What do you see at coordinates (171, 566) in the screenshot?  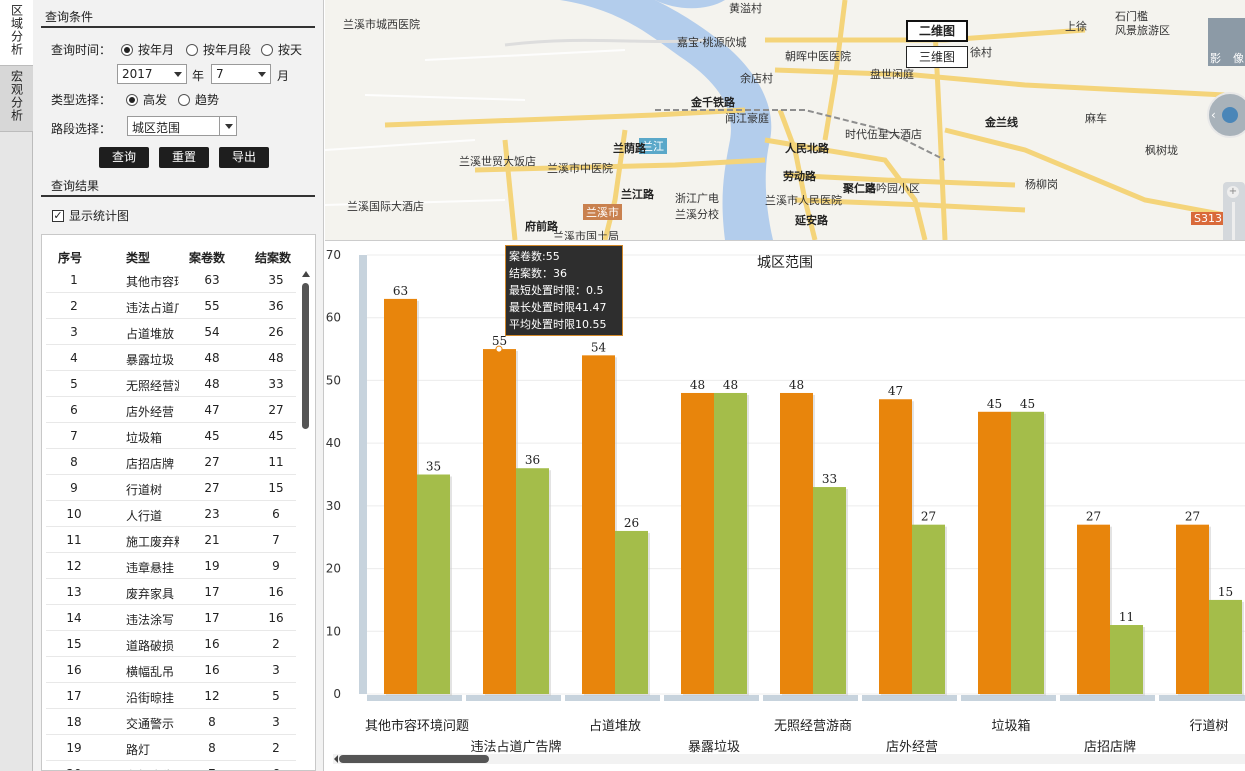 I see `table-row: 12 违章悬挂 19 9` at bounding box center [171, 566].